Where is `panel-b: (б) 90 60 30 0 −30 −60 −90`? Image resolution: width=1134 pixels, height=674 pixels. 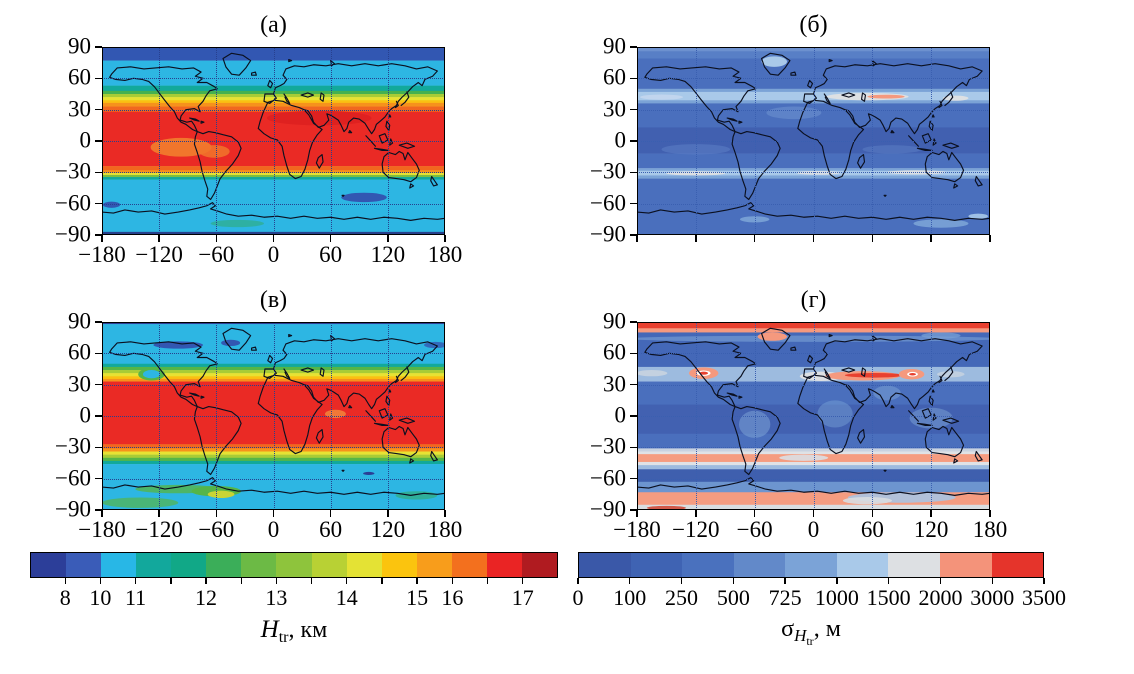 panel-b: (б) 90 60 30 0 −30 −60 −90 is located at coordinates (790, 129).